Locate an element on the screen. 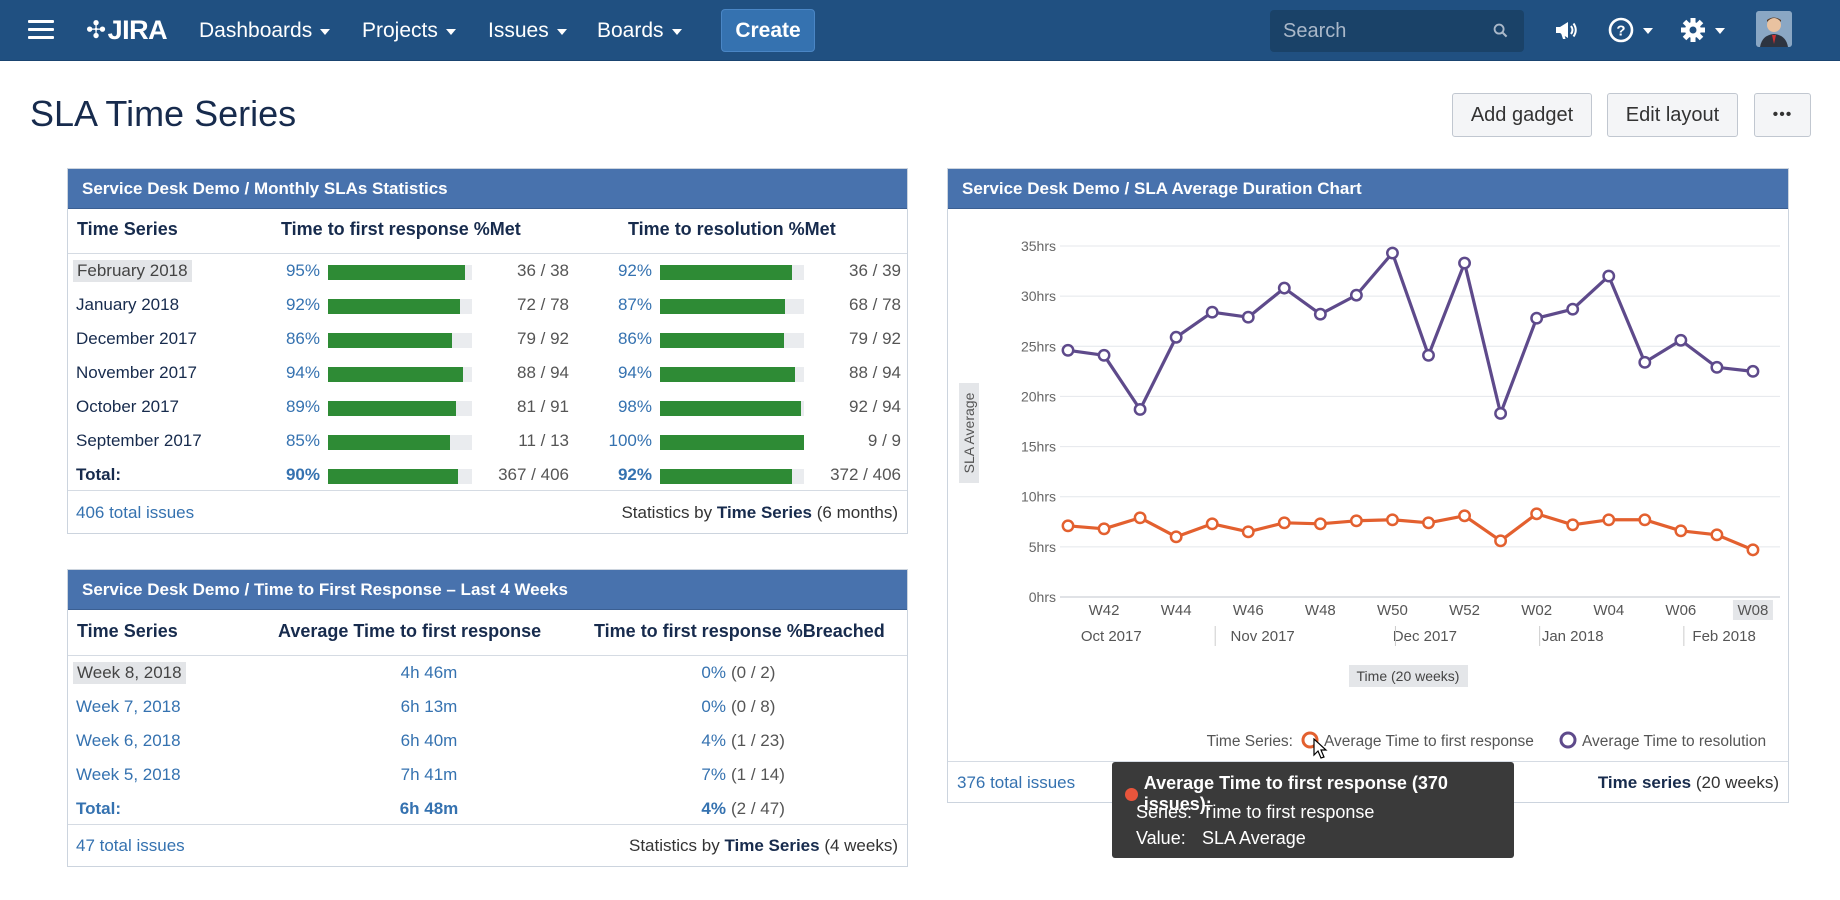  col-first-response-breached: Time to first response %Breached is located at coordinates (739, 631).